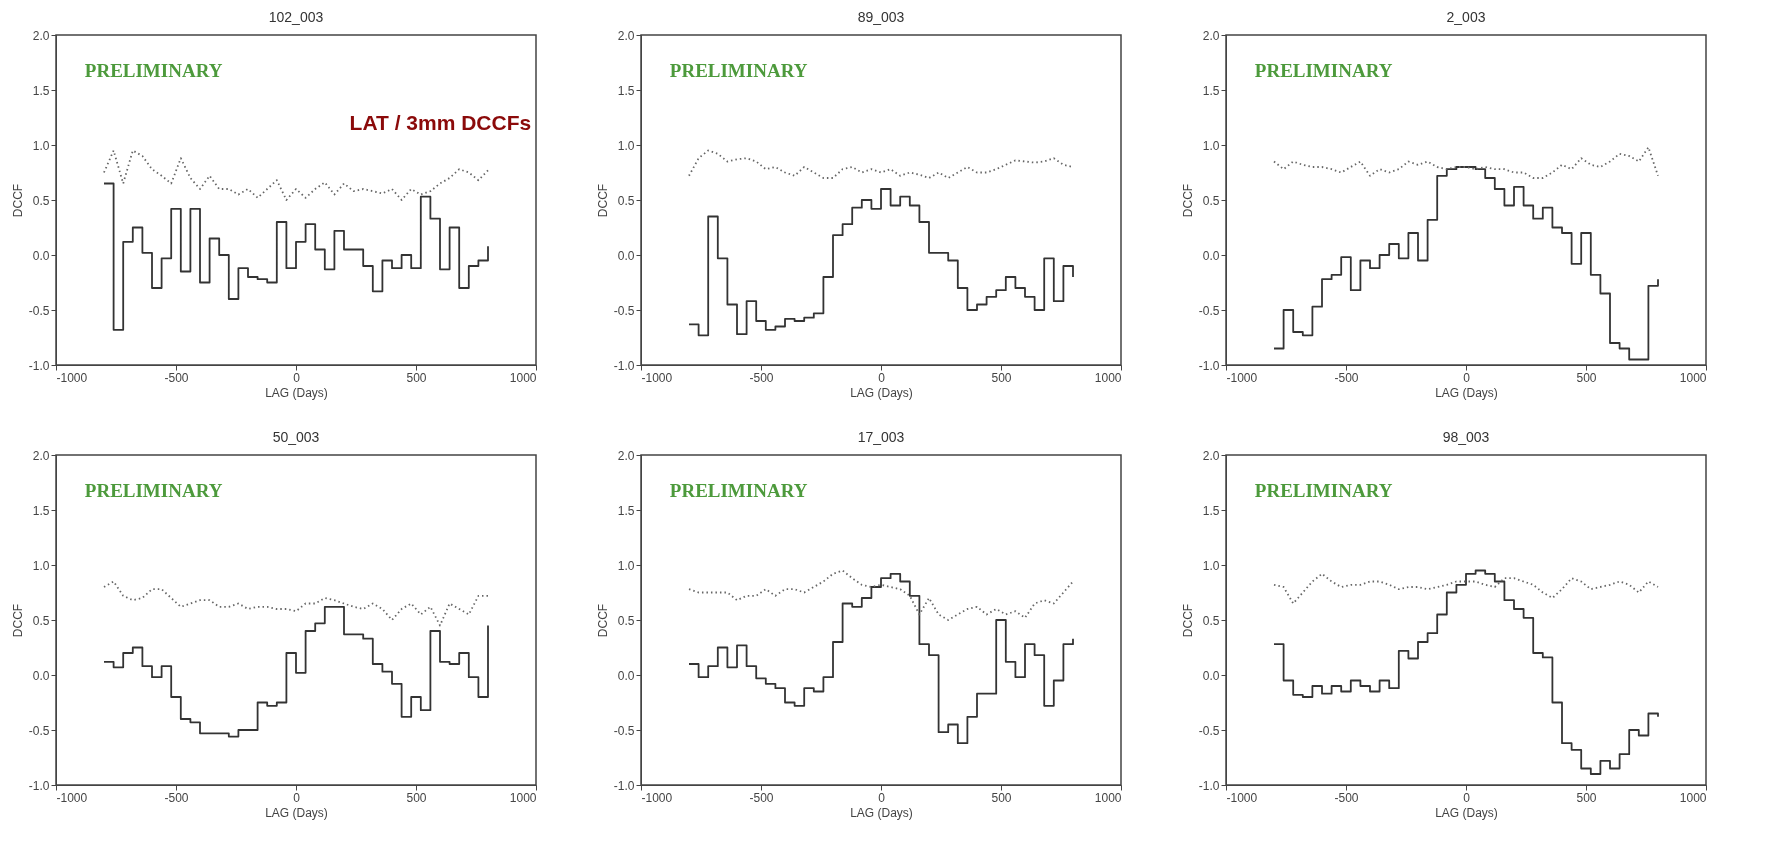  I want to click on chart-title: 2_003, so click(1466, 17).